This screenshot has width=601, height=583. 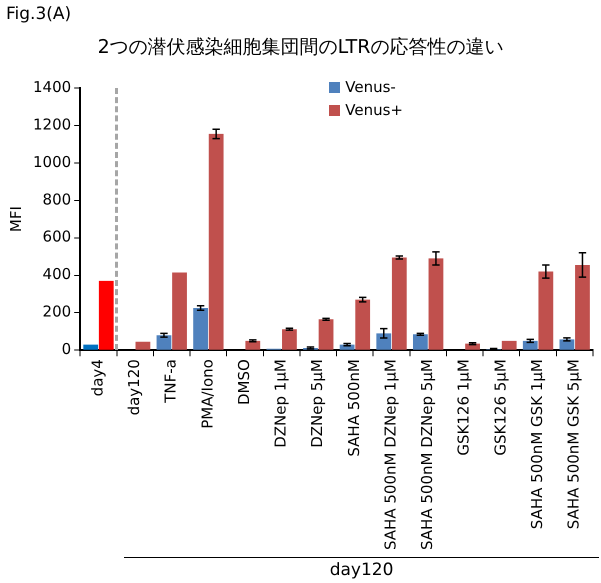 What do you see at coordinates (353, 408) in the screenshot?
I see `x-tick-label: SAHA 500nM` at bounding box center [353, 408].